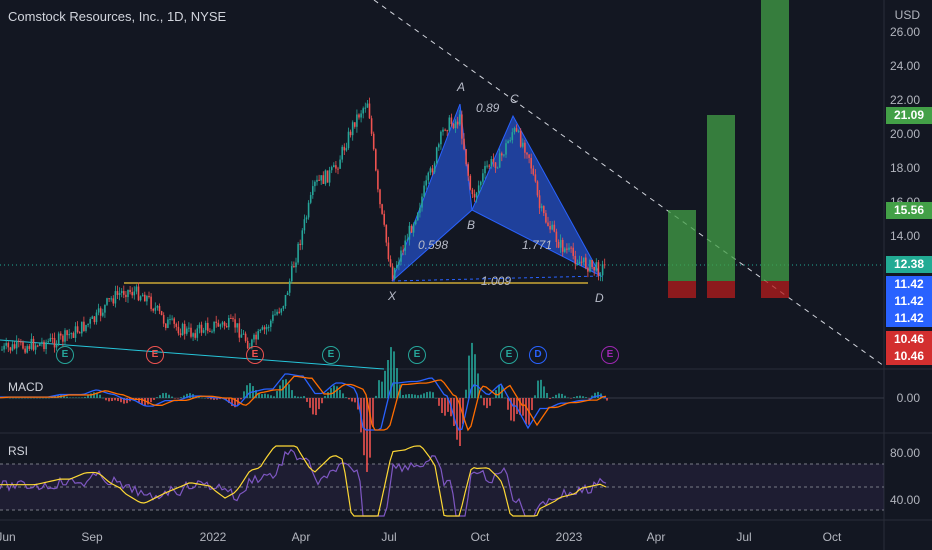  What do you see at coordinates (682, 289) in the screenshot?
I see `stop-zone` at bounding box center [682, 289].